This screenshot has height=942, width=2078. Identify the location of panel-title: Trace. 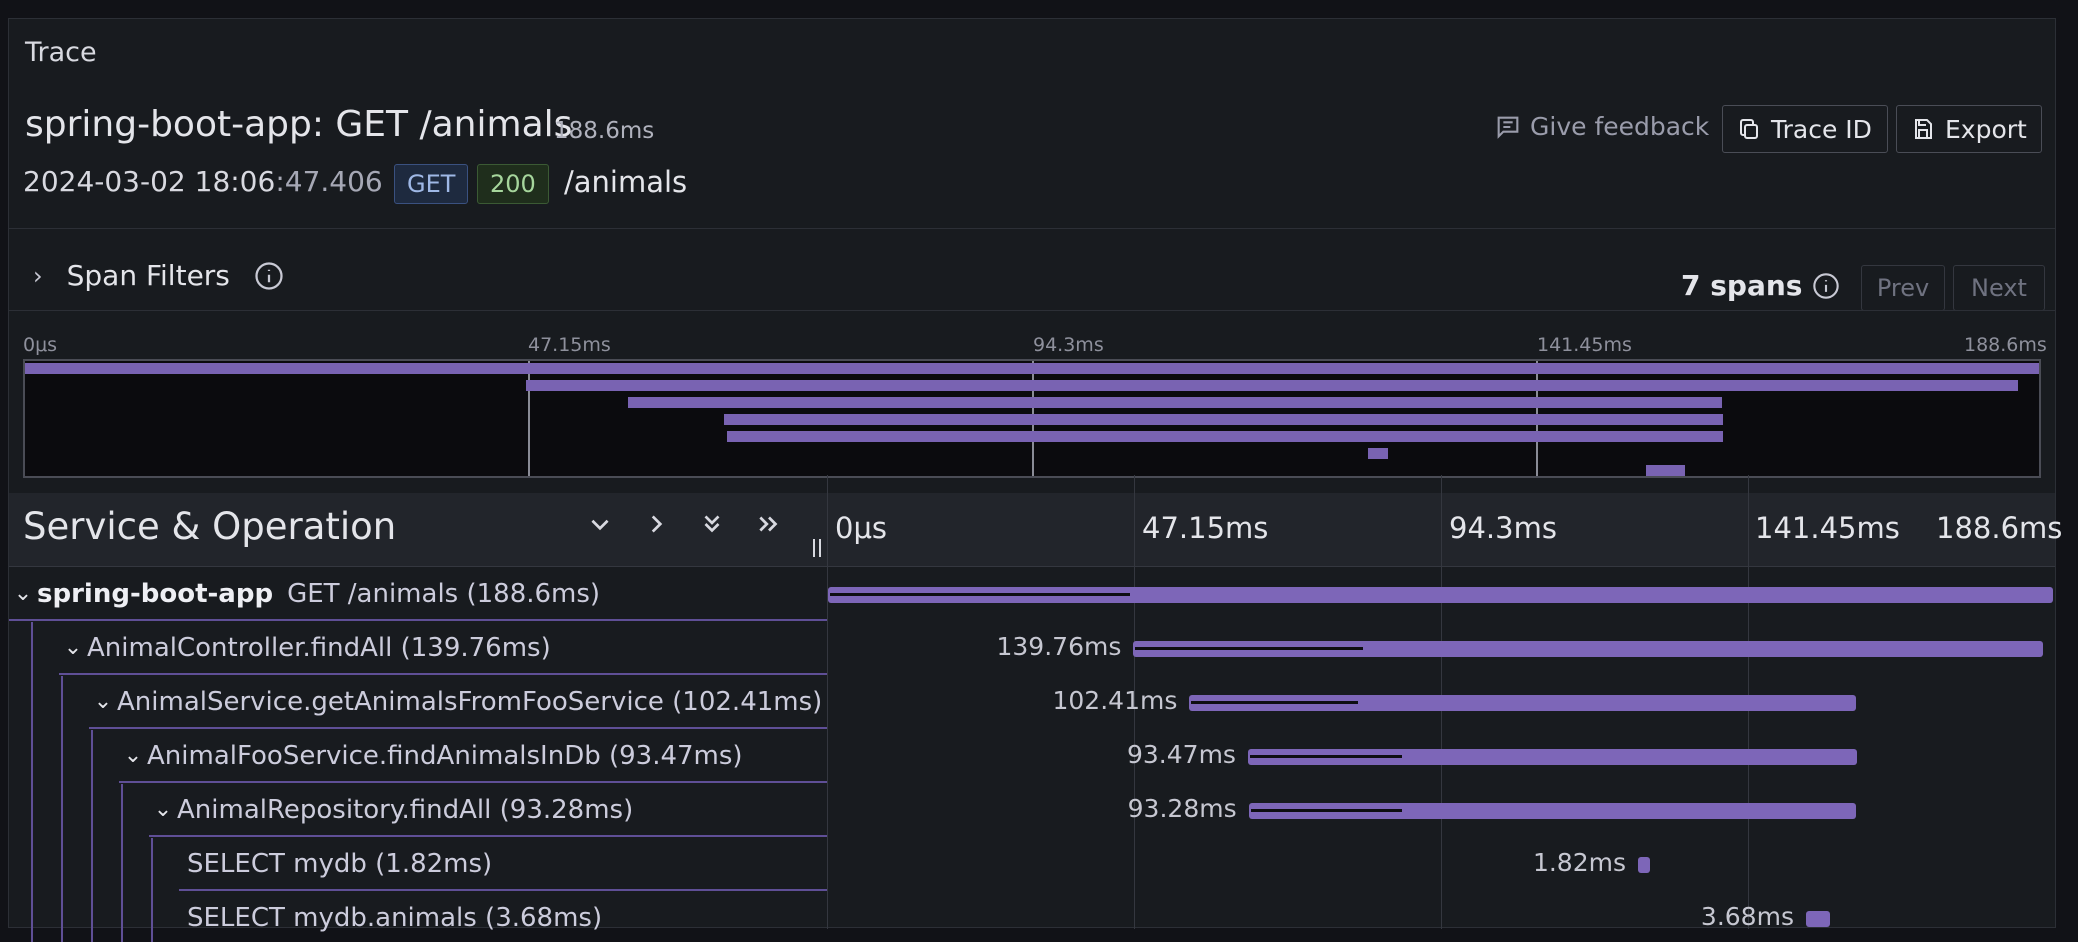
(61, 52).